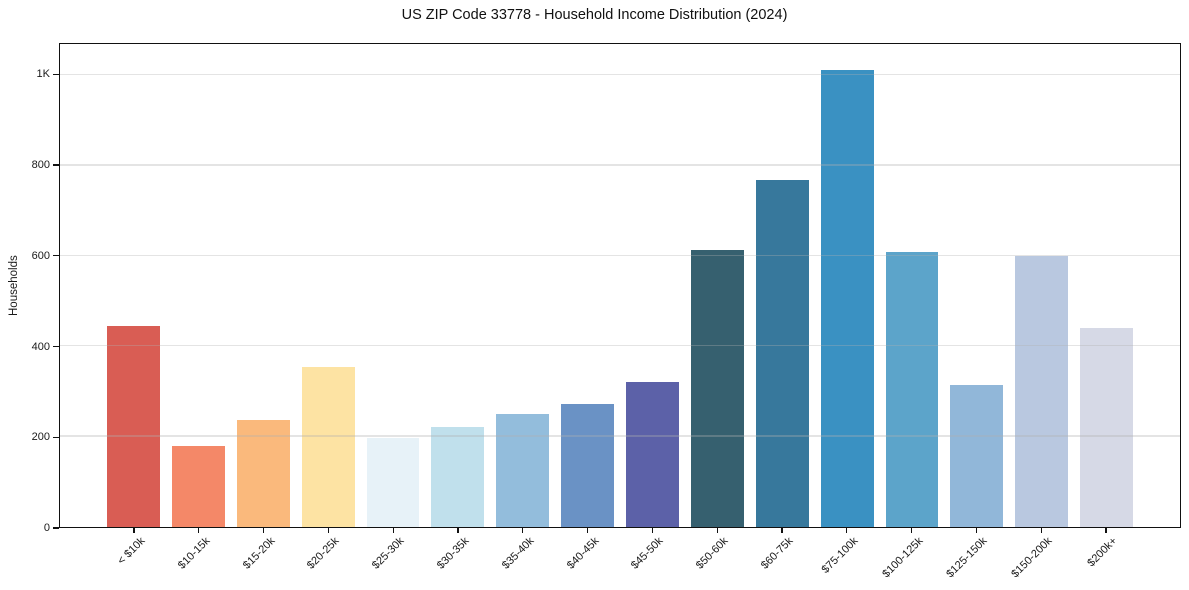 This screenshot has width=1189, height=590. Describe the element at coordinates (40, 255) in the screenshot. I see `y-tick-label: 600` at that location.